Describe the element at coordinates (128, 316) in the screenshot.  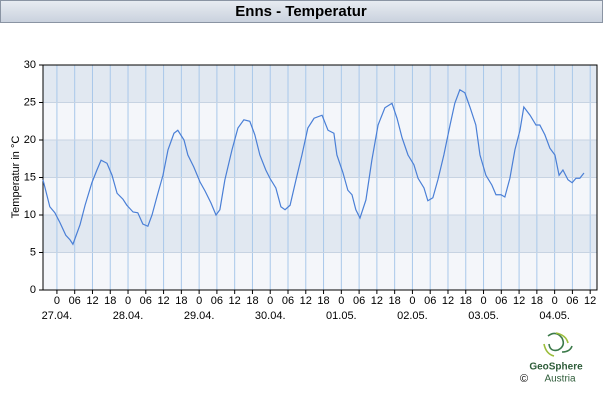
I see `x-date-label: 28.04.` at that location.